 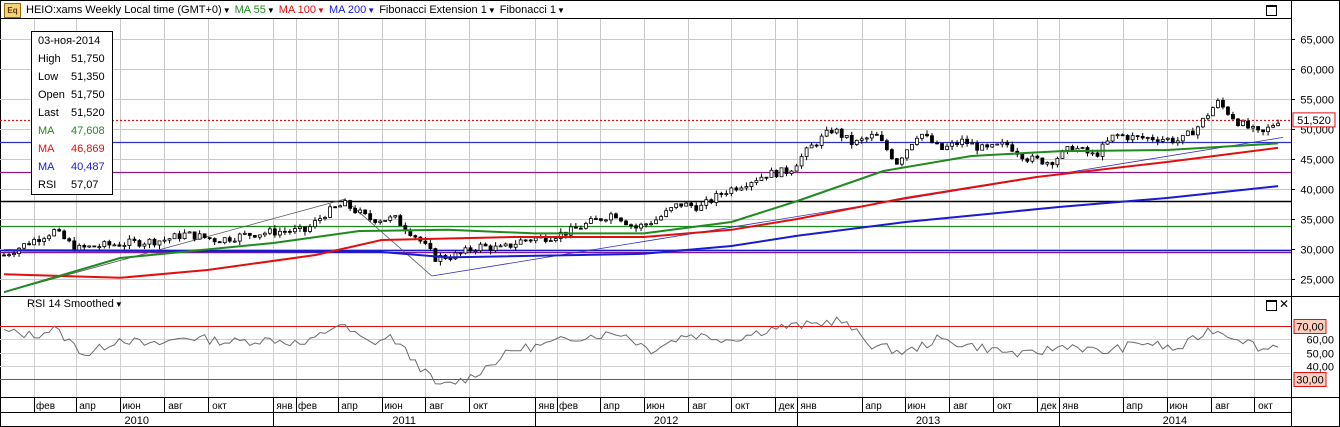 What do you see at coordinates (255, 10) in the screenshot?
I see `indicator-ma55: MA 55 ▼` at bounding box center [255, 10].